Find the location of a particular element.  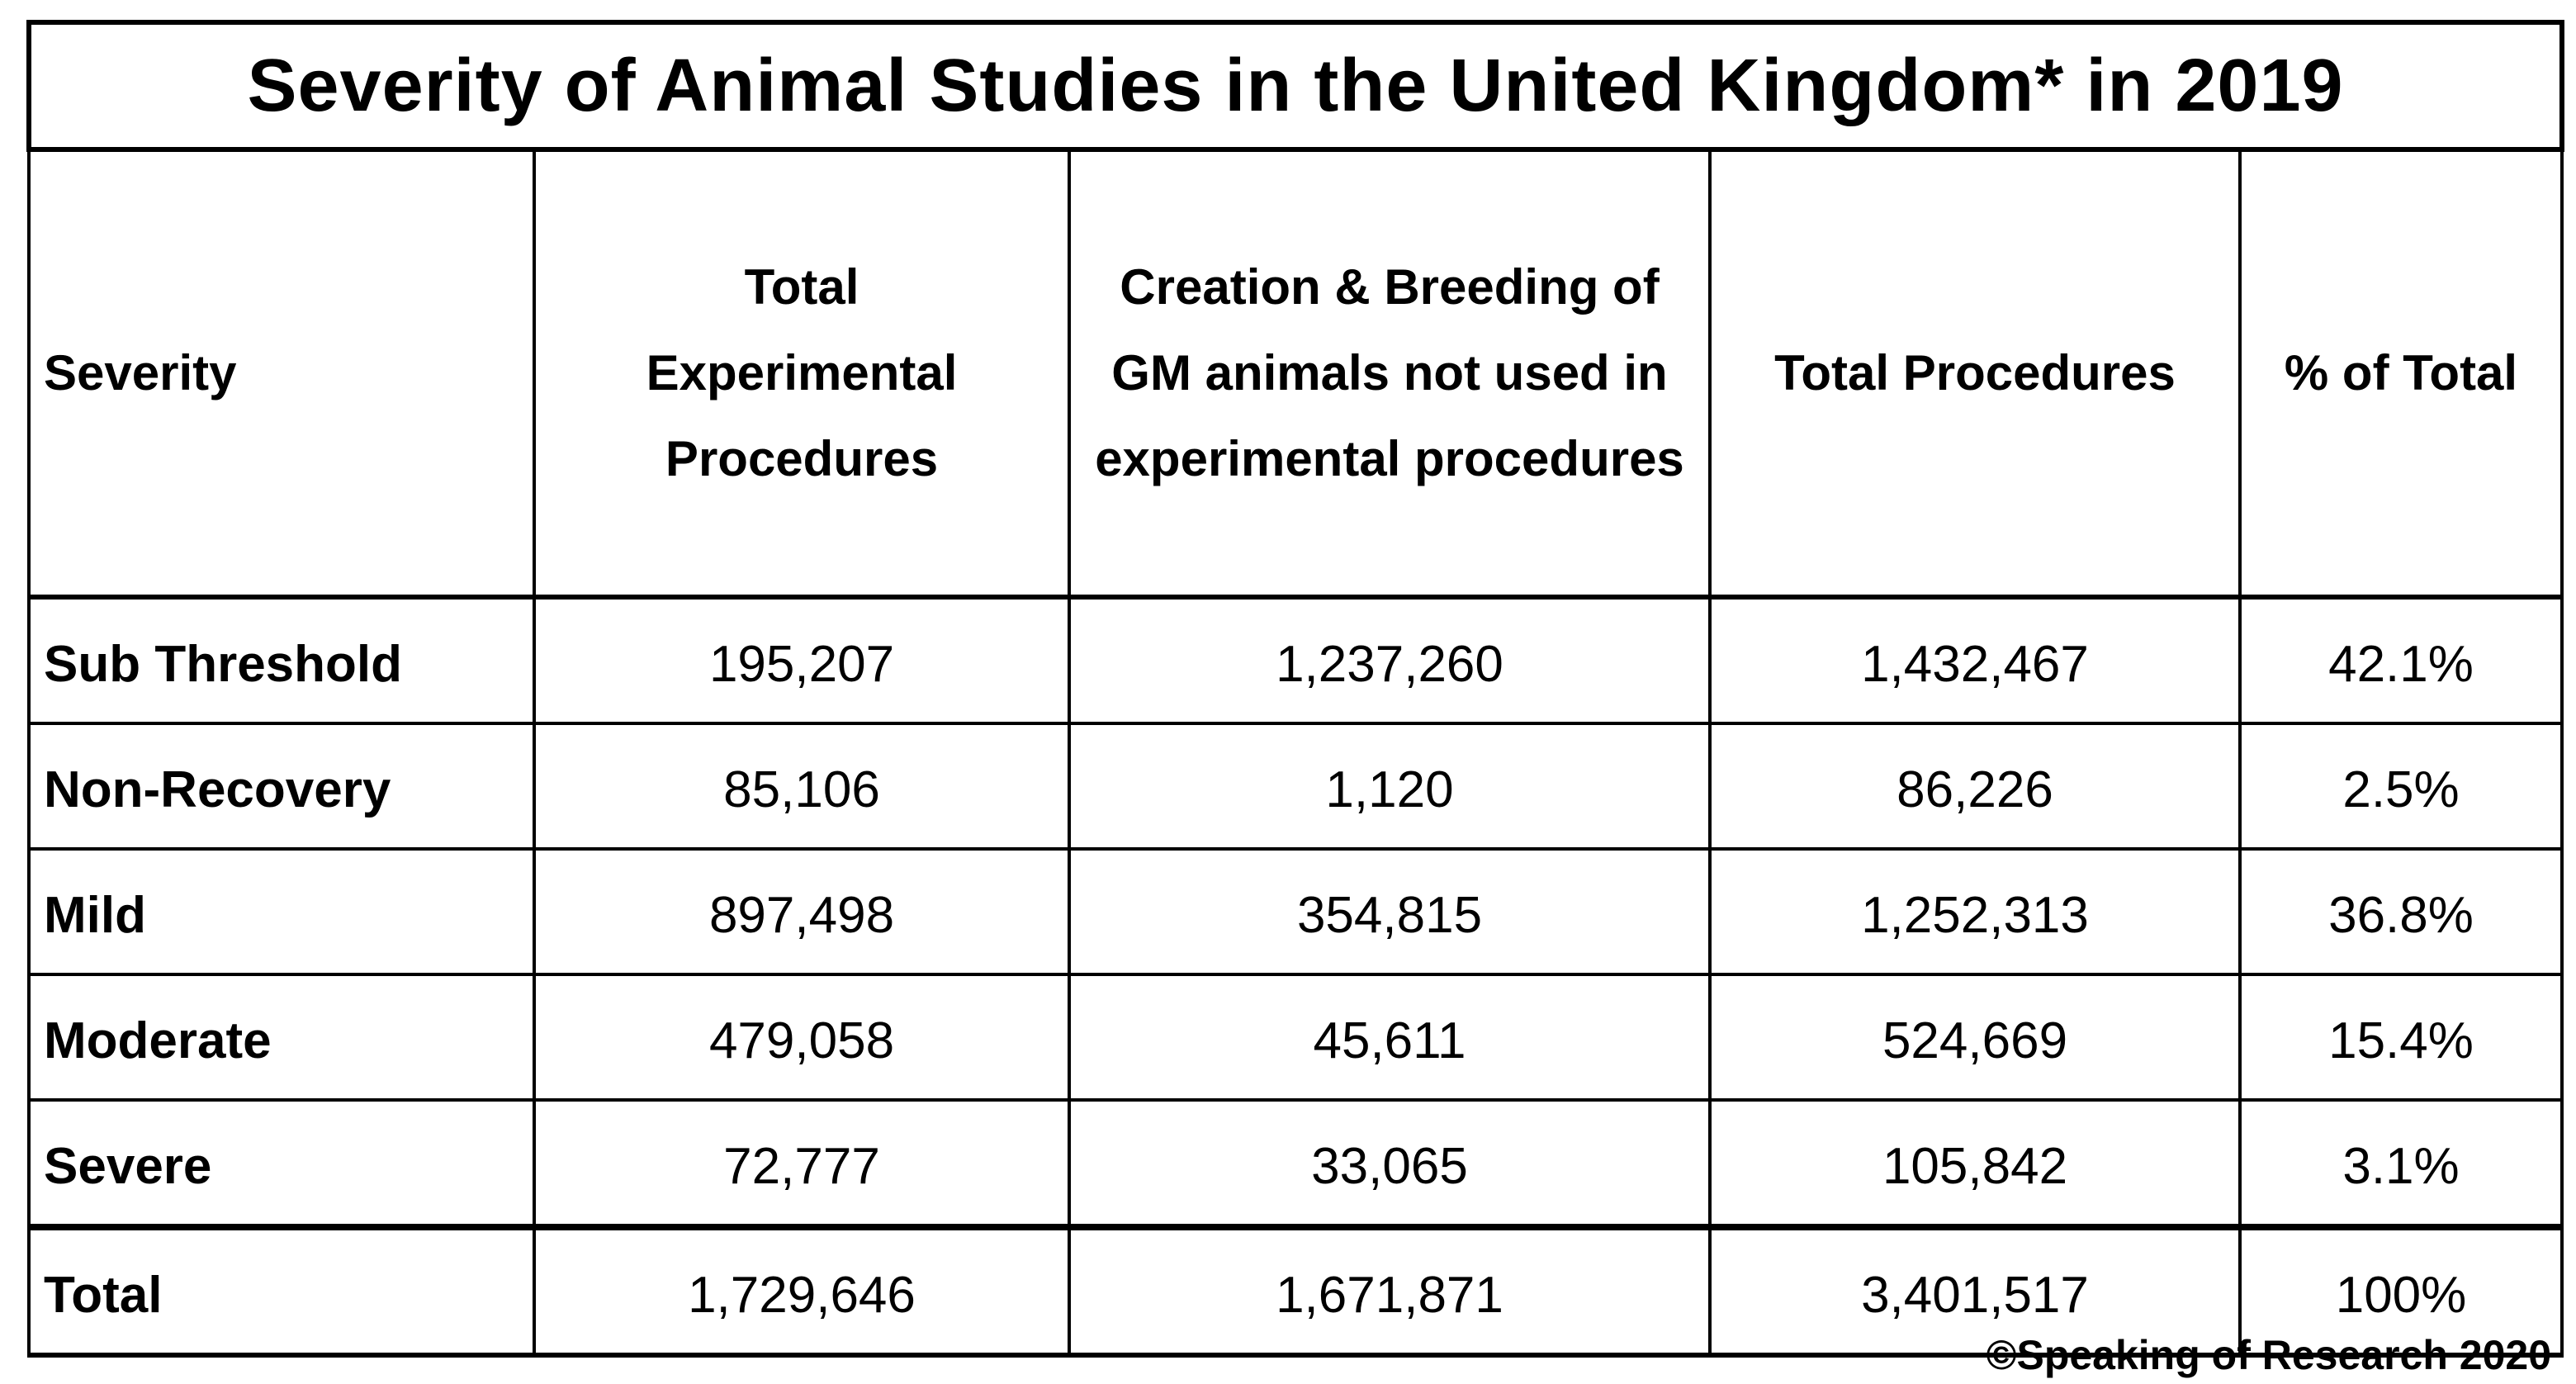

cell-severity: Moderate is located at coordinates (281, 1037).